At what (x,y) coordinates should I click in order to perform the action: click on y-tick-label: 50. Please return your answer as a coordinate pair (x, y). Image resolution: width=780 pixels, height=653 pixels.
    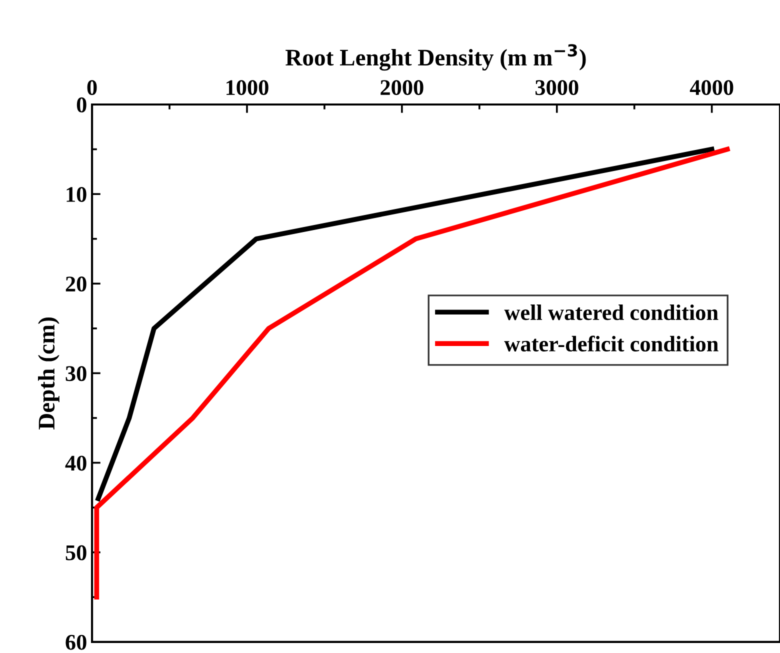
    Looking at the image, I should click on (76, 552).